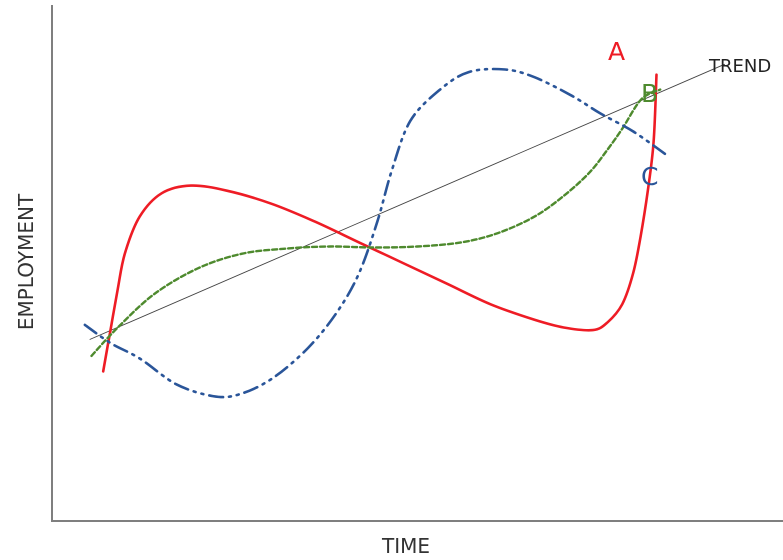  Describe the element at coordinates (616, 51) in the screenshot. I see `series-label-a: A` at that location.